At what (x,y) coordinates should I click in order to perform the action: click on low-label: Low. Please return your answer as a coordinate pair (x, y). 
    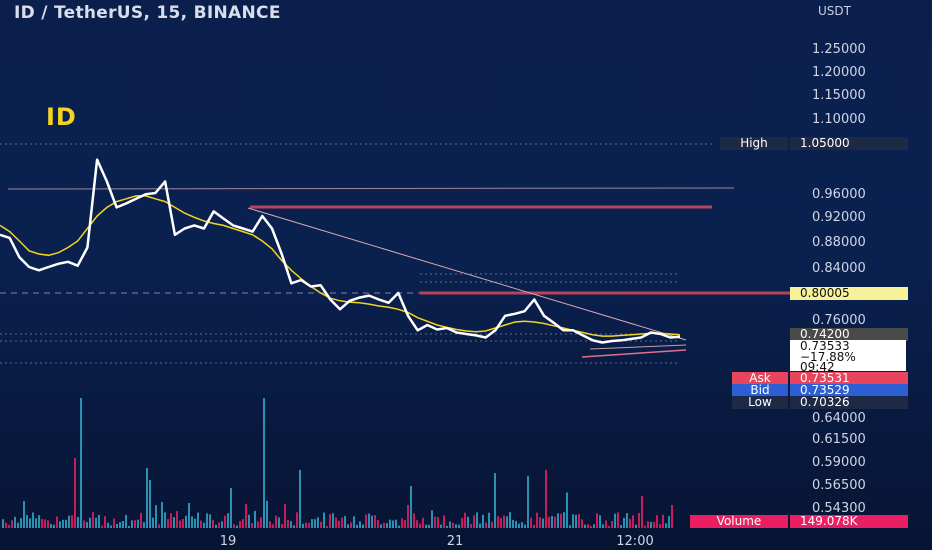
    Looking at the image, I should click on (760, 402).